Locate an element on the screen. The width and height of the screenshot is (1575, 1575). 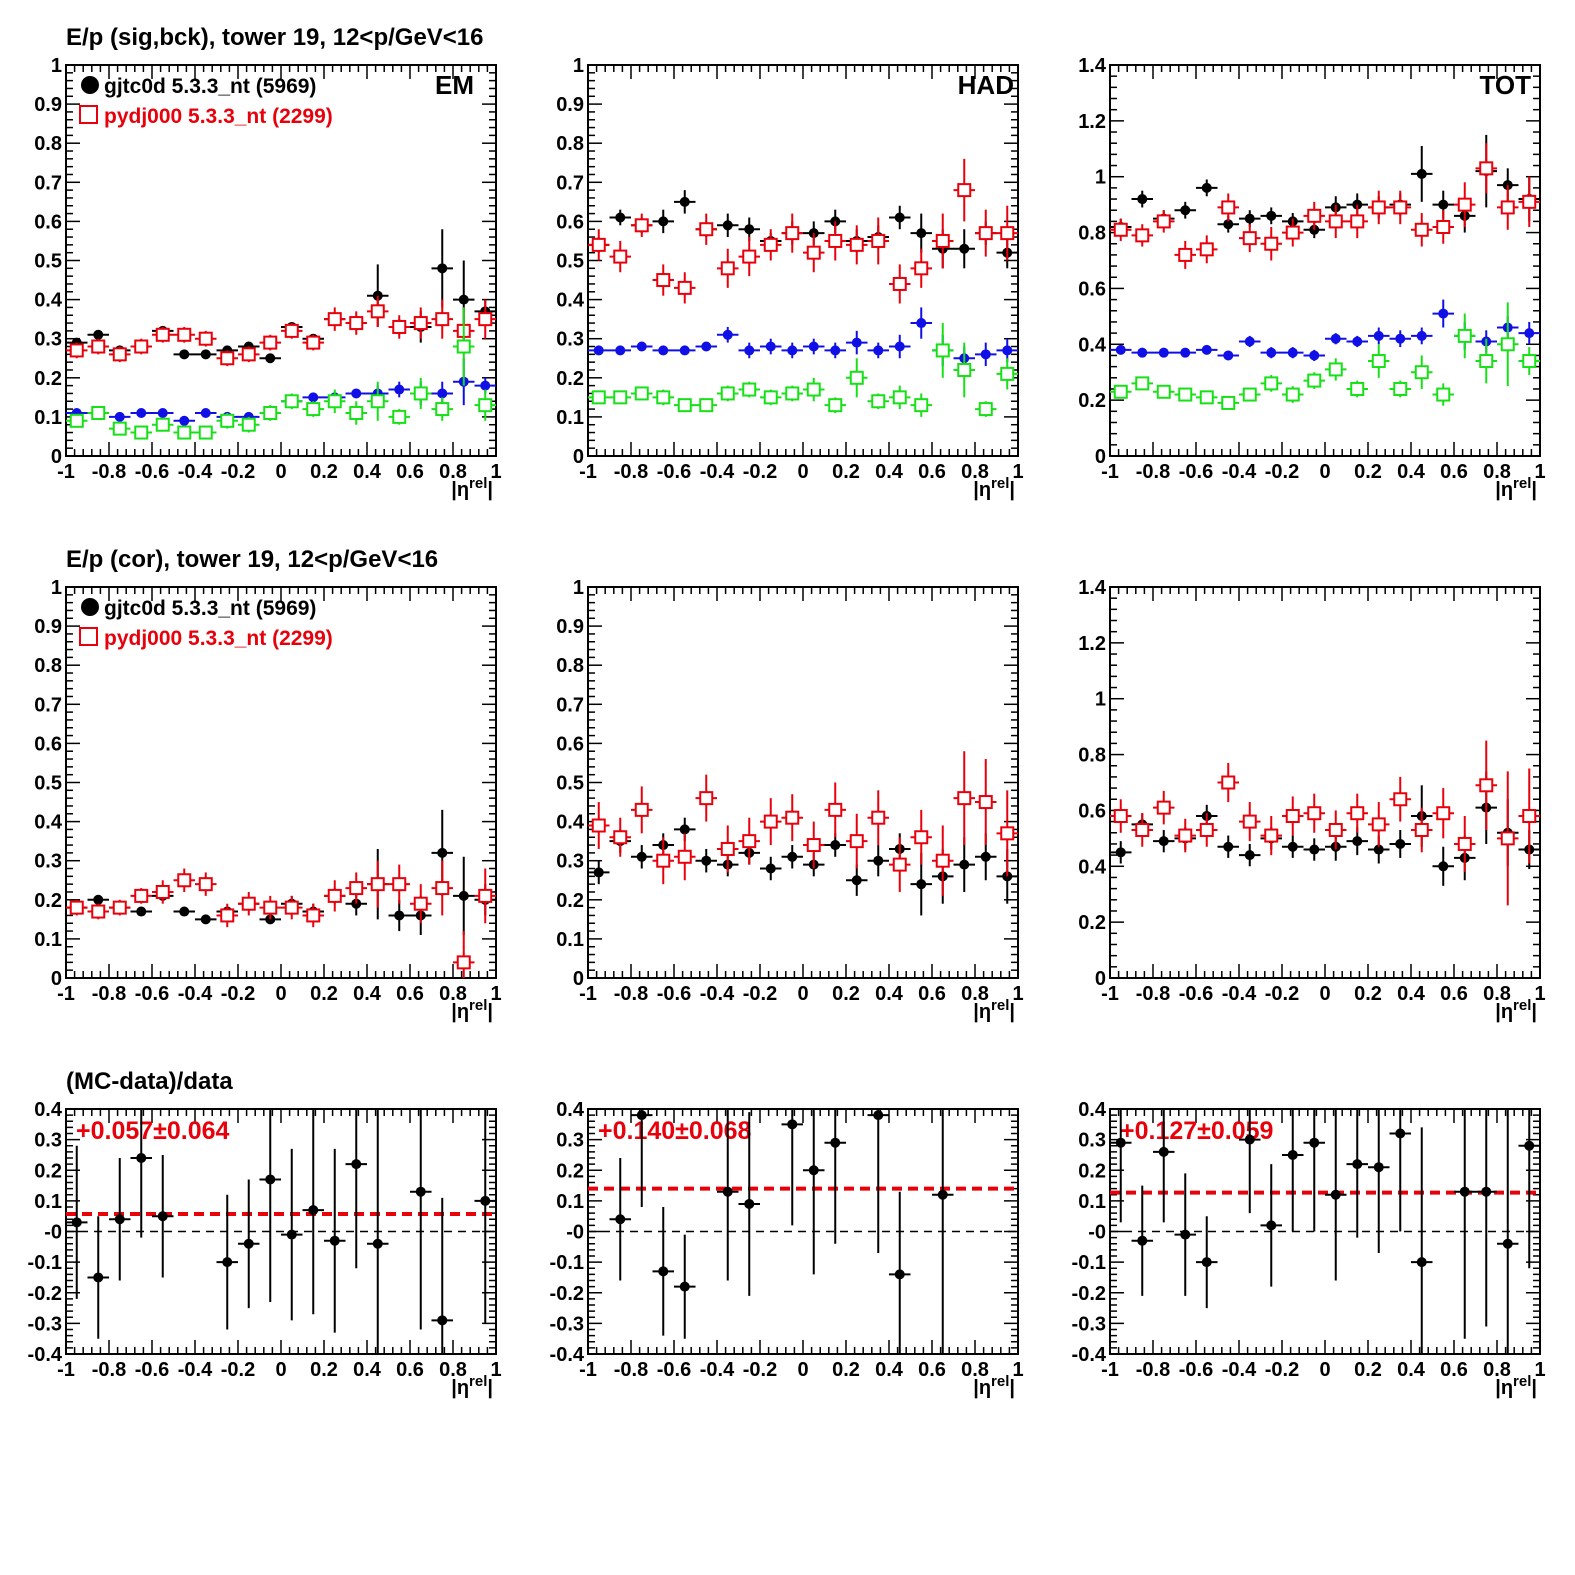
x-tick-label: -0.2 is located at coordinates (238, 1370).